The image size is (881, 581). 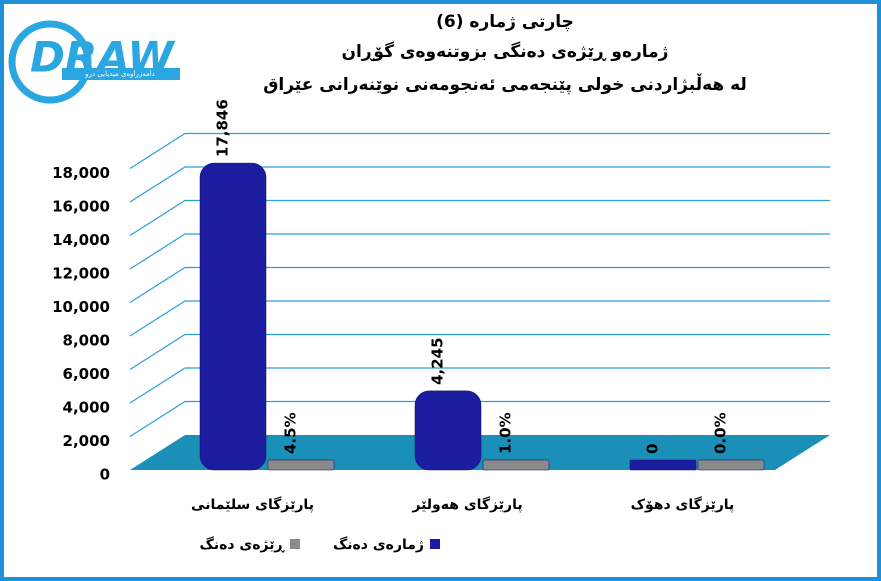 I want to click on legend-label: ژمارەی دەنگ, so click(x=378, y=544).